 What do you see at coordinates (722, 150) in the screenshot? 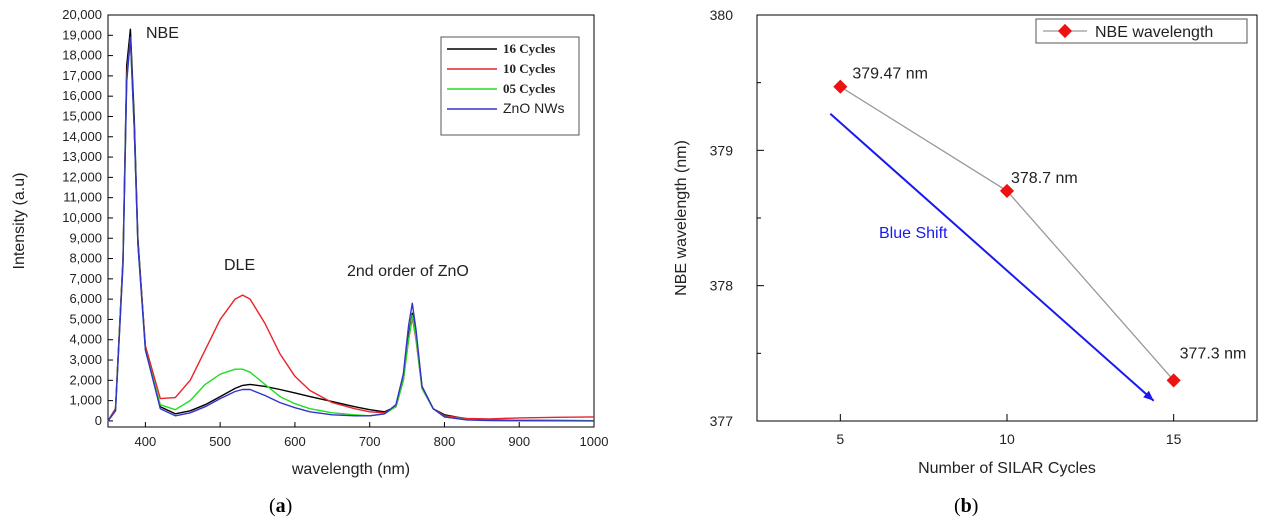
I see `y-tick-label-b: 379` at bounding box center [722, 150].